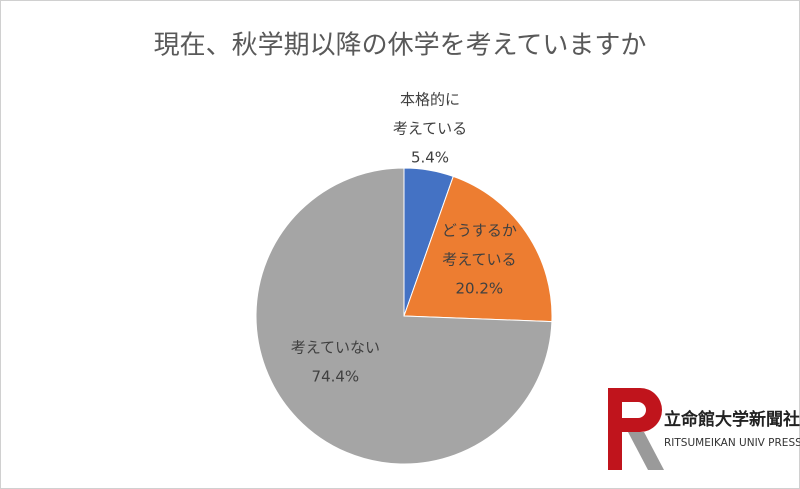 The width and height of the screenshot is (800, 489). I want to click on chart-title: 現在、秋学期以降の休学を考えていますか, so click(400, 46).